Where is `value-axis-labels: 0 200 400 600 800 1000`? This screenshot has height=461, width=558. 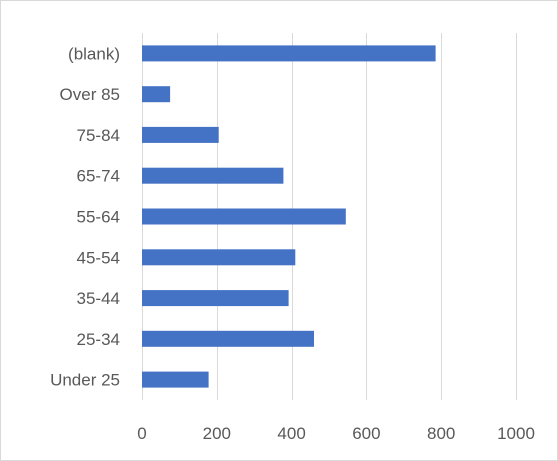 value-axis-labels: 0 200 400 600 800 1000 is located at coordinates (336, 433).